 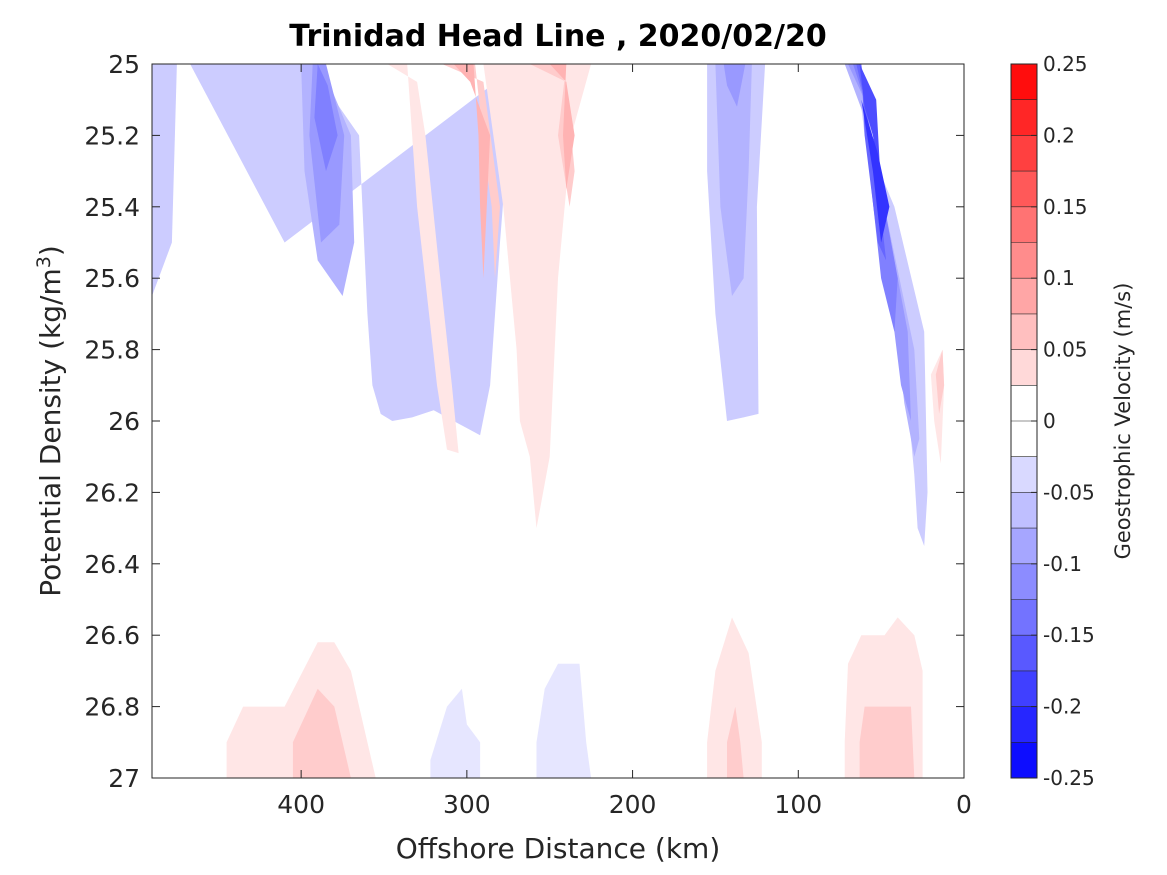 What do you see at coordinates (112, 635) in the screenshot?
I see `y-tick-label: 26.6` at bounding box center [112, 635].